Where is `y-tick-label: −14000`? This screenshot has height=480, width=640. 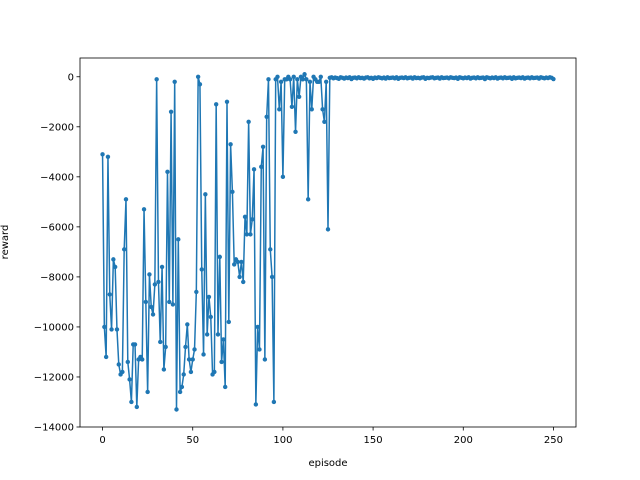 y-tick-label: −14000 is located at coordinates (54, 428).